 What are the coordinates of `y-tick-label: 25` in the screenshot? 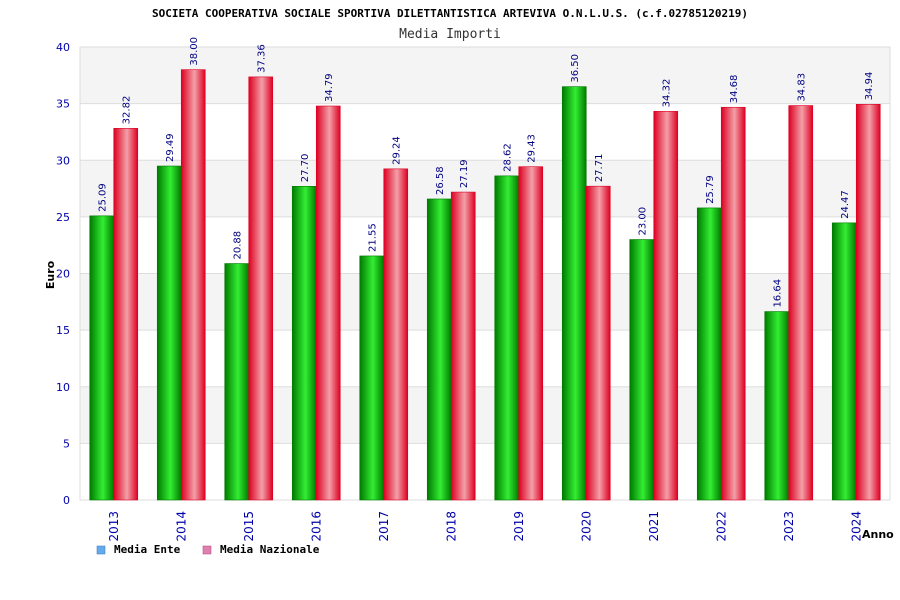 It's located at (63, 217).